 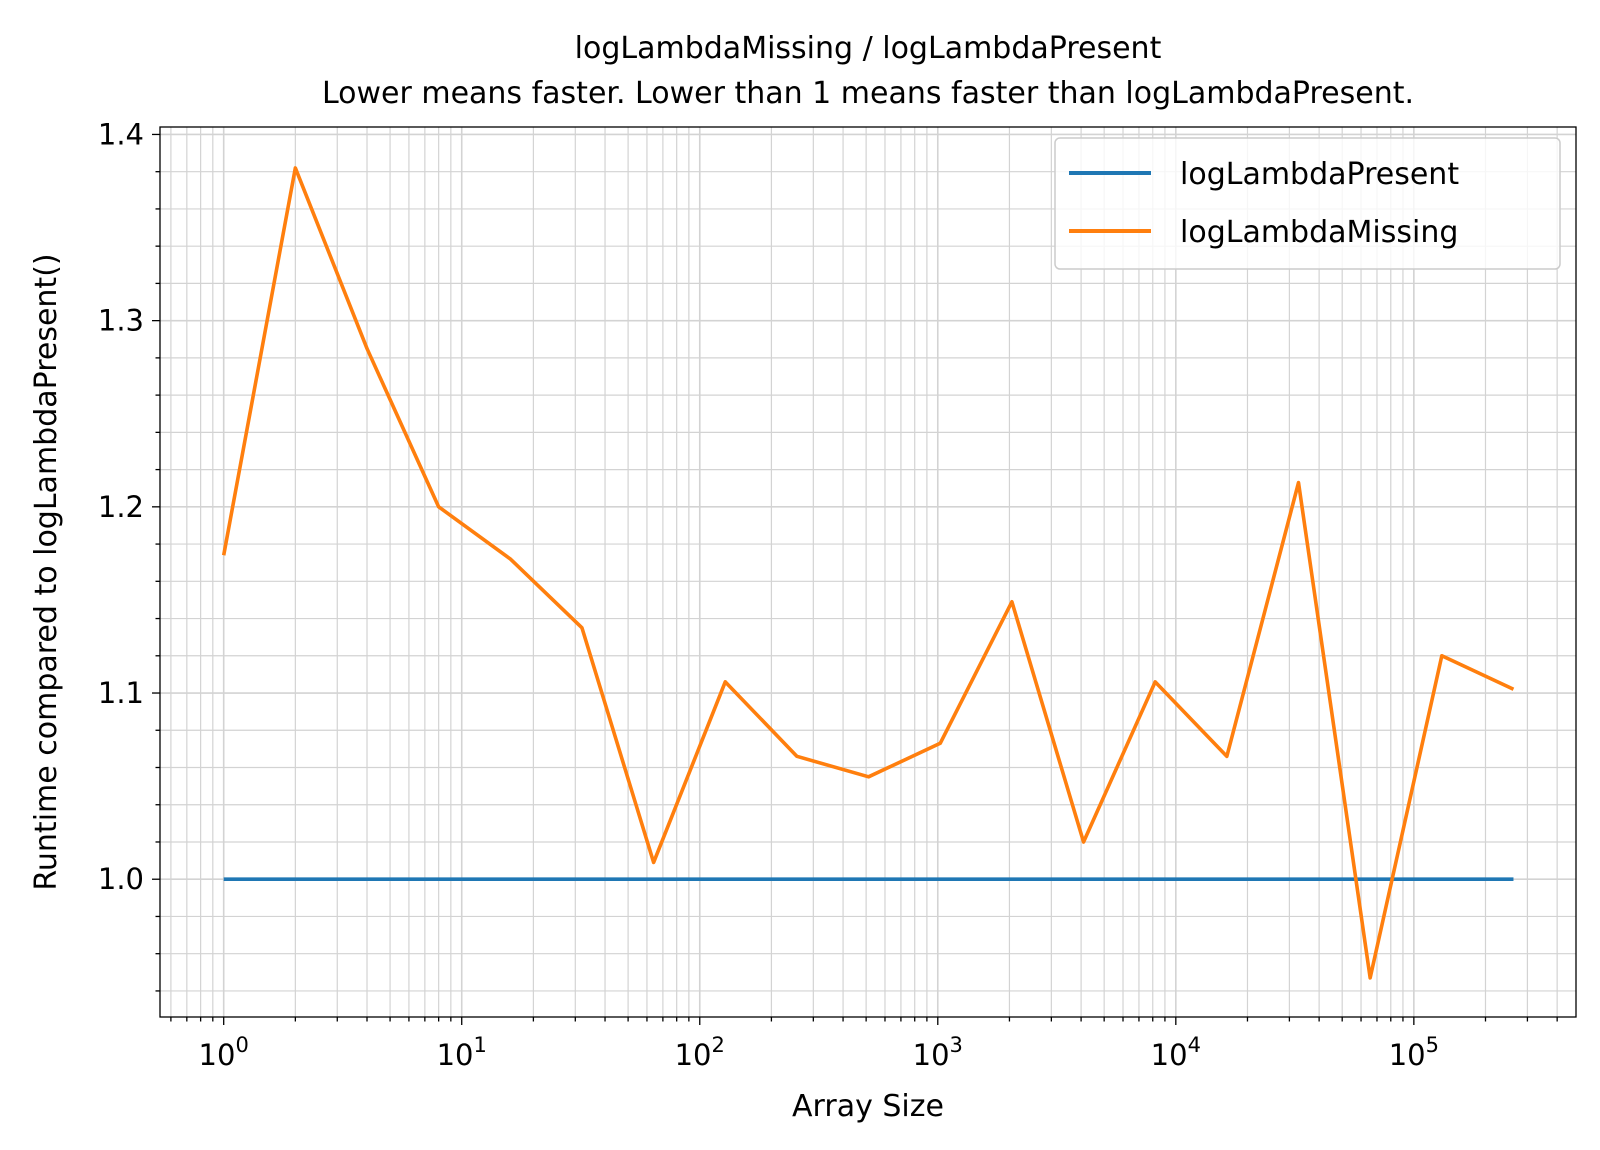 I want to click on y-axis-label: Runtime compared to logLambdaPresent(), so click(x=46, y=571).